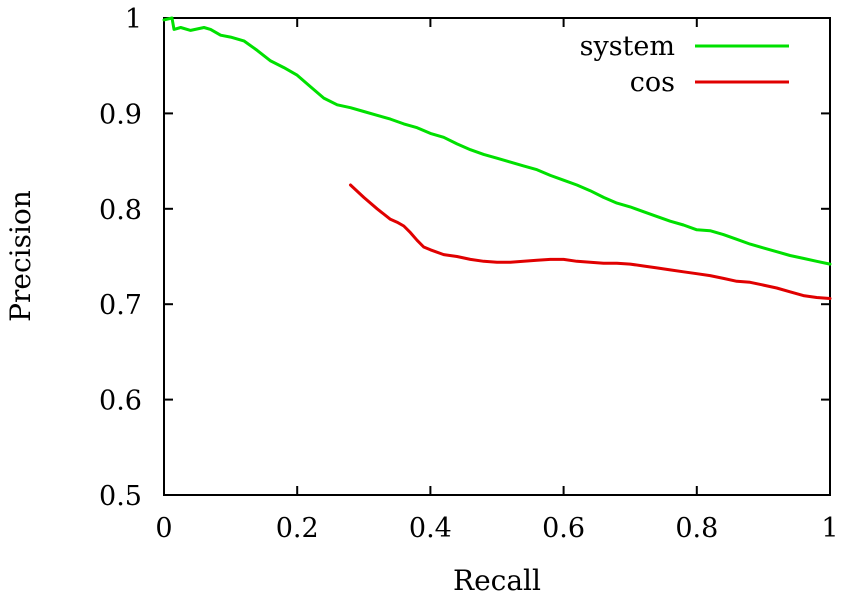  I want to click on y-tick-label: 1, so click(133, 19).